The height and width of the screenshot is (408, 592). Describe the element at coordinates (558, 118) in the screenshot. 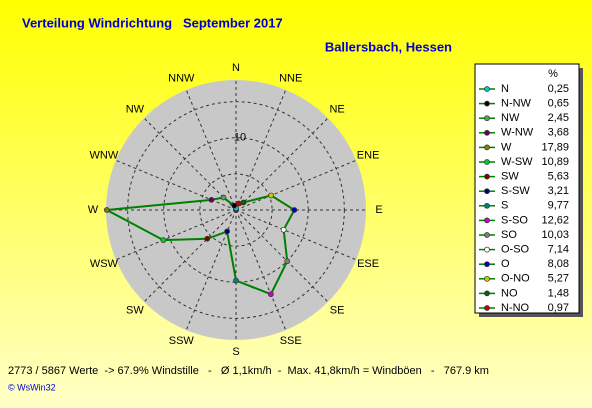

I see `legend-value: 2,45` at that location.